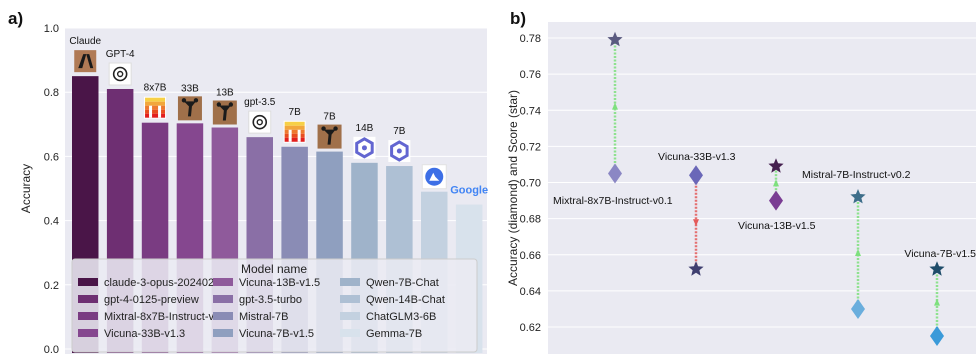 The image size is (977, 359). What do you see at coordinates (530, 328) in the screenshot?
I see `y-tick-label-b: 0.62` at bounding box center [530, 328].